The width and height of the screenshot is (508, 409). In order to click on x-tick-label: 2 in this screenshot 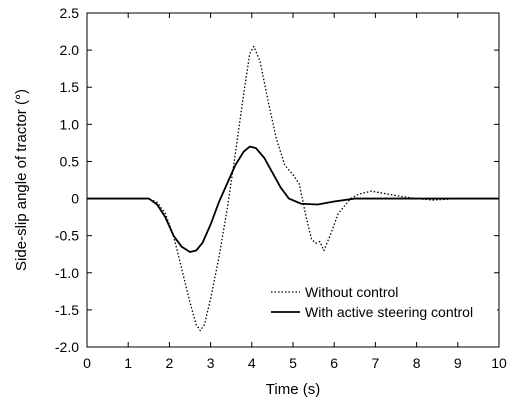, I will do `click(170, 363)`.